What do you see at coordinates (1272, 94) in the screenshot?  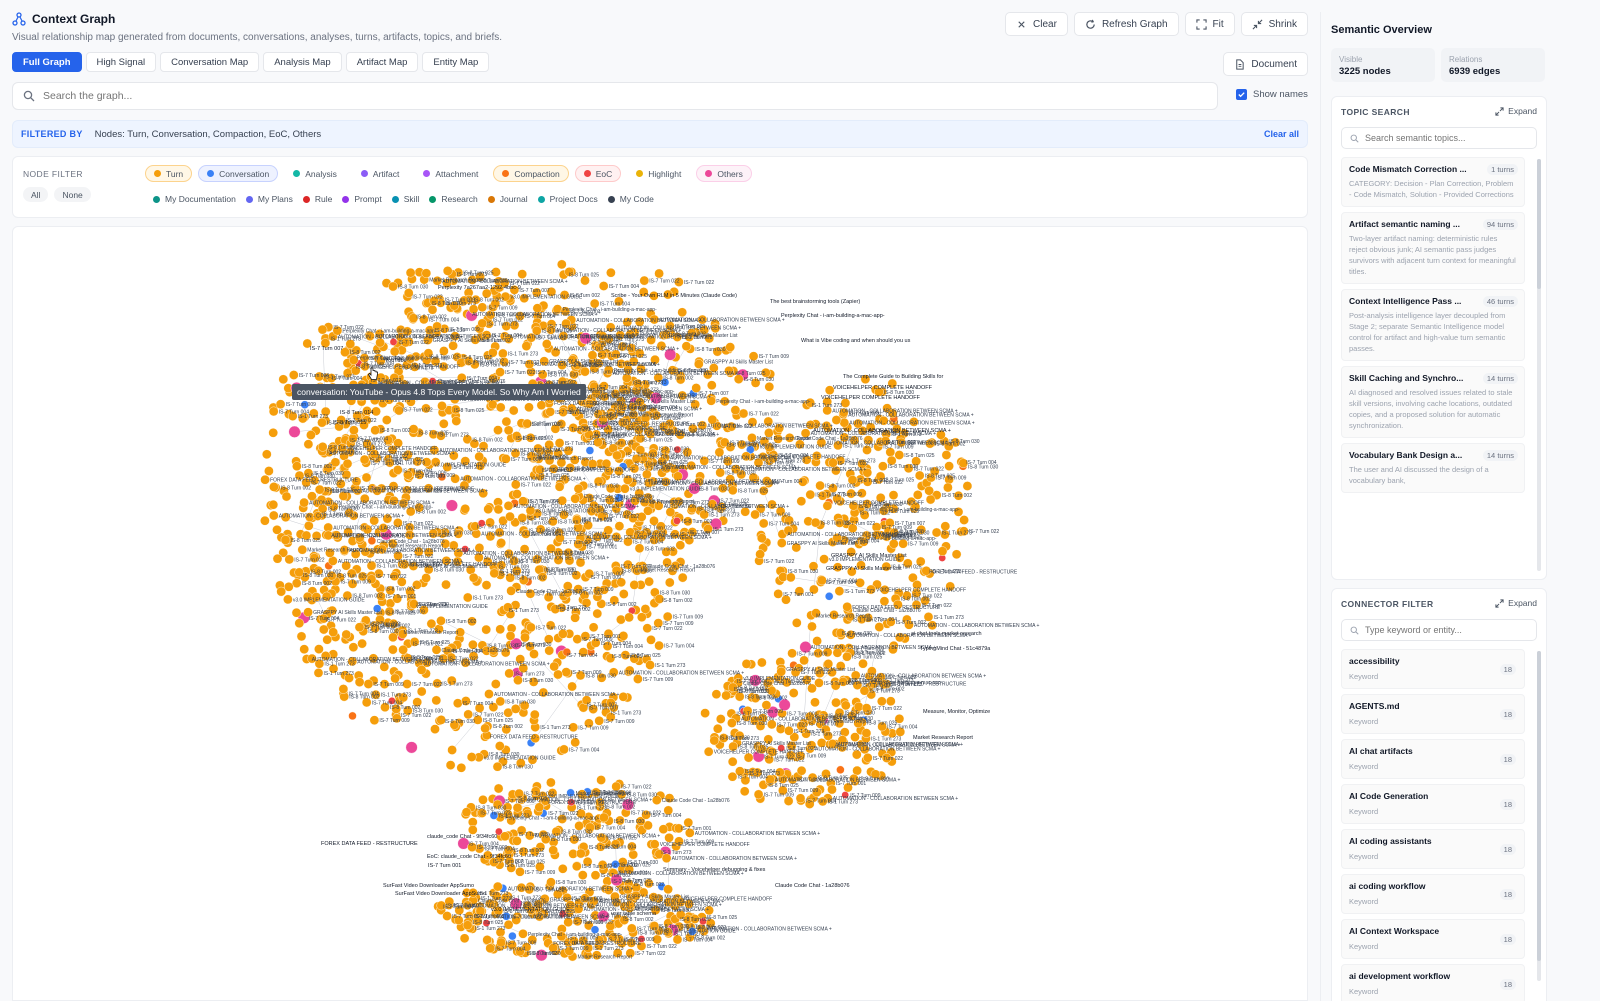 I see `show-names-toggle: Show names` at bounding box center [1272, 94].